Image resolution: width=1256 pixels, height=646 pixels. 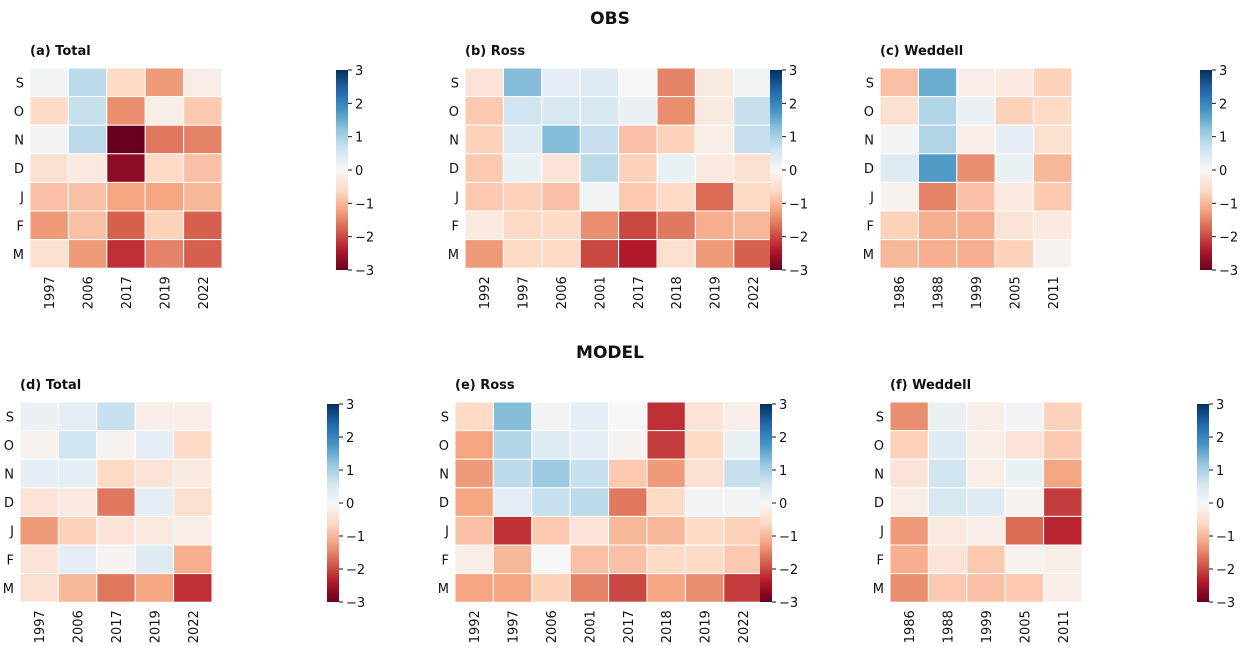 I want to click on y-tick-label: S, so click(x=20, y=83).